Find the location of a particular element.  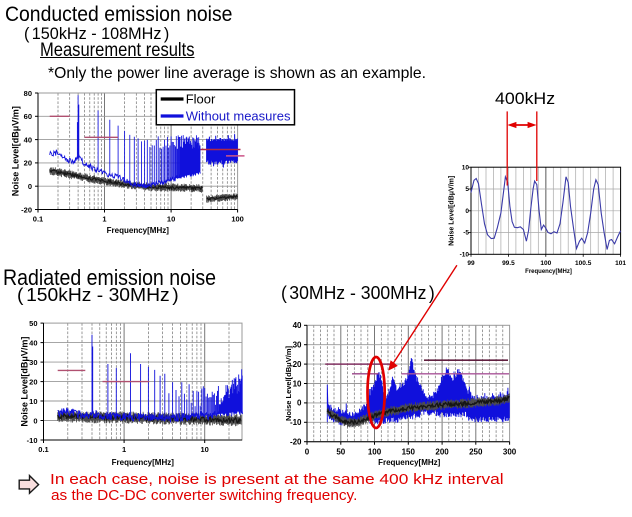

svg-text: 60 is located at coordinates (28, 116).